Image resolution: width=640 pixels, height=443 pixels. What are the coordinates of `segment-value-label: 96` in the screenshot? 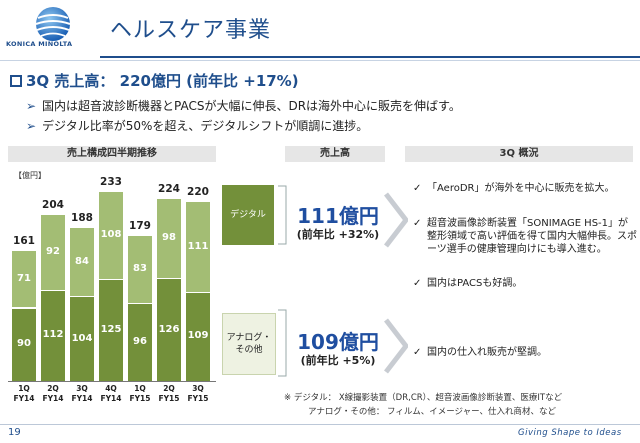 It's located at (140, 341).